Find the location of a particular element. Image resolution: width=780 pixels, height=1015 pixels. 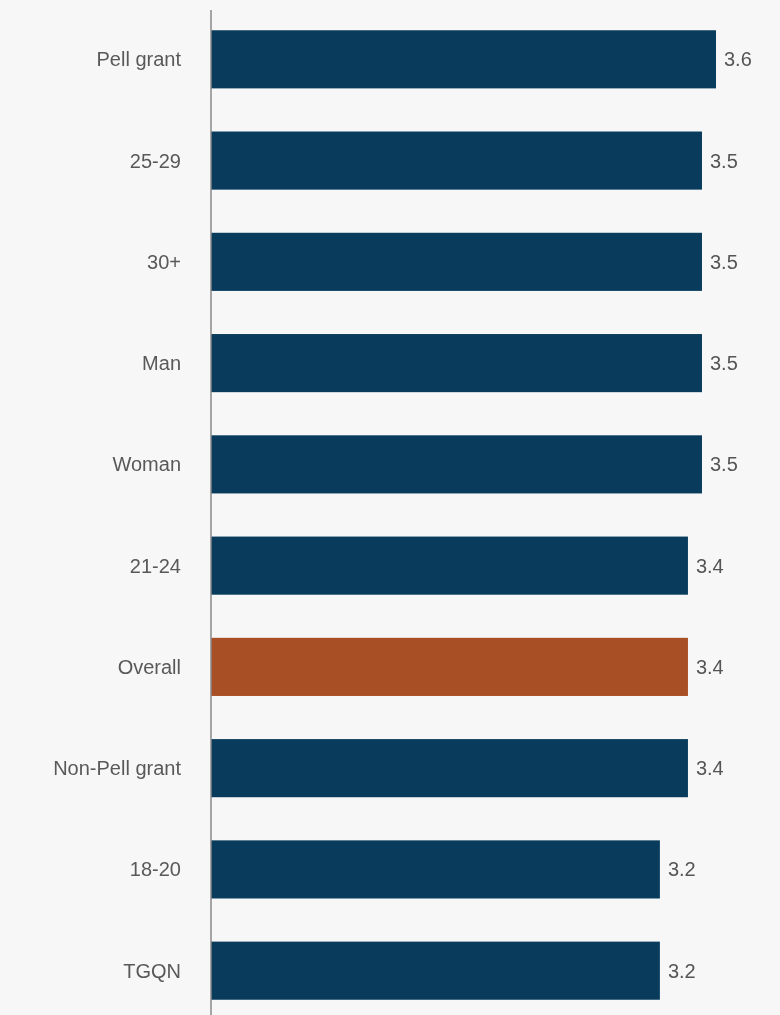

y-tick-label: Woman is located at coordinates (146, 464).